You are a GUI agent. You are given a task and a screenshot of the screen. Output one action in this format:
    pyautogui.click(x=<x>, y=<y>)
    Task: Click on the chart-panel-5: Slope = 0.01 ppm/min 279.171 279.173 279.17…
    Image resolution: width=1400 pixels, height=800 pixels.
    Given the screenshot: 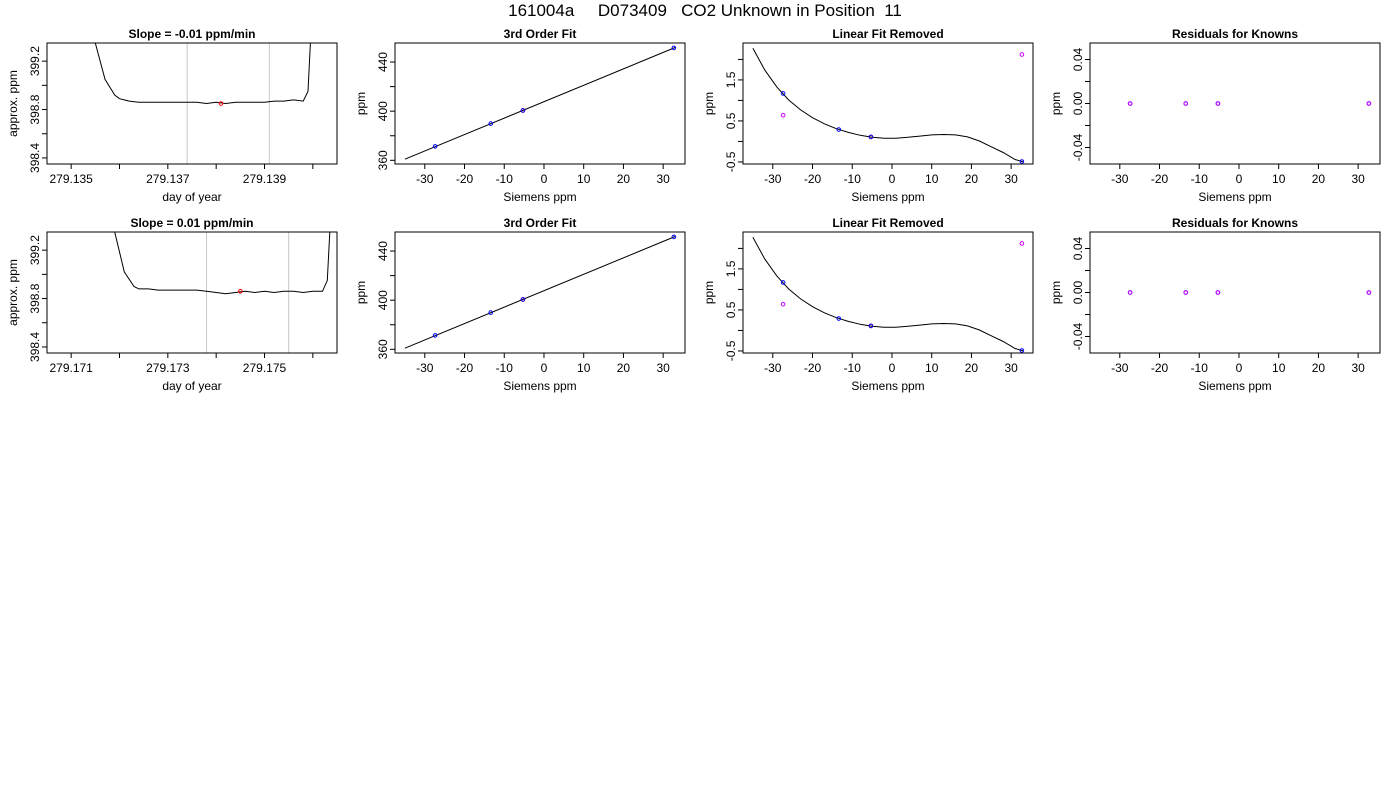 What is the action you would take?
    pyautogui.click(x=172, y=304)
    